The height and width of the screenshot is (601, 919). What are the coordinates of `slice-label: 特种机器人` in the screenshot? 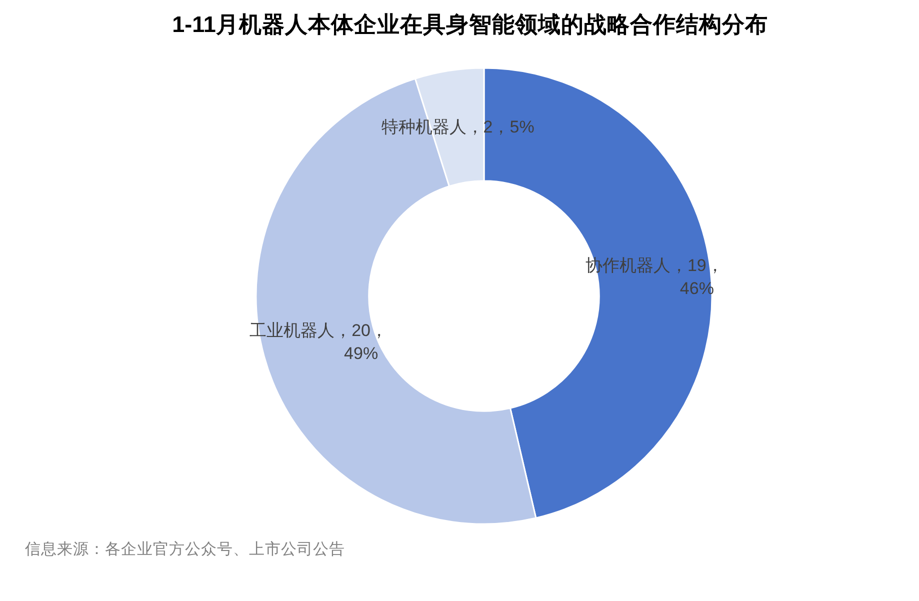 It's located at (423, 126).